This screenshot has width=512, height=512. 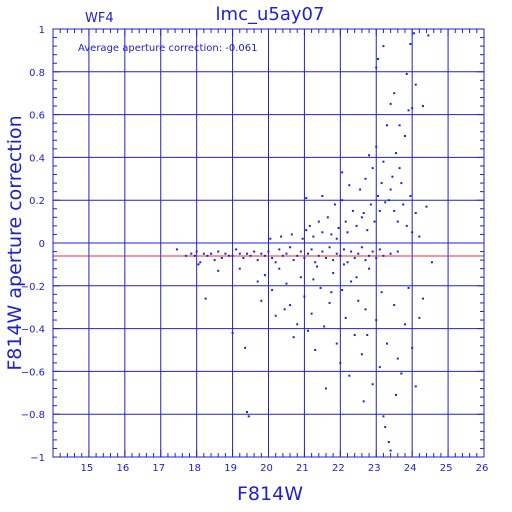 I want to click on y-axis-label: F814W aperture correction, so click(x=15, y=242).